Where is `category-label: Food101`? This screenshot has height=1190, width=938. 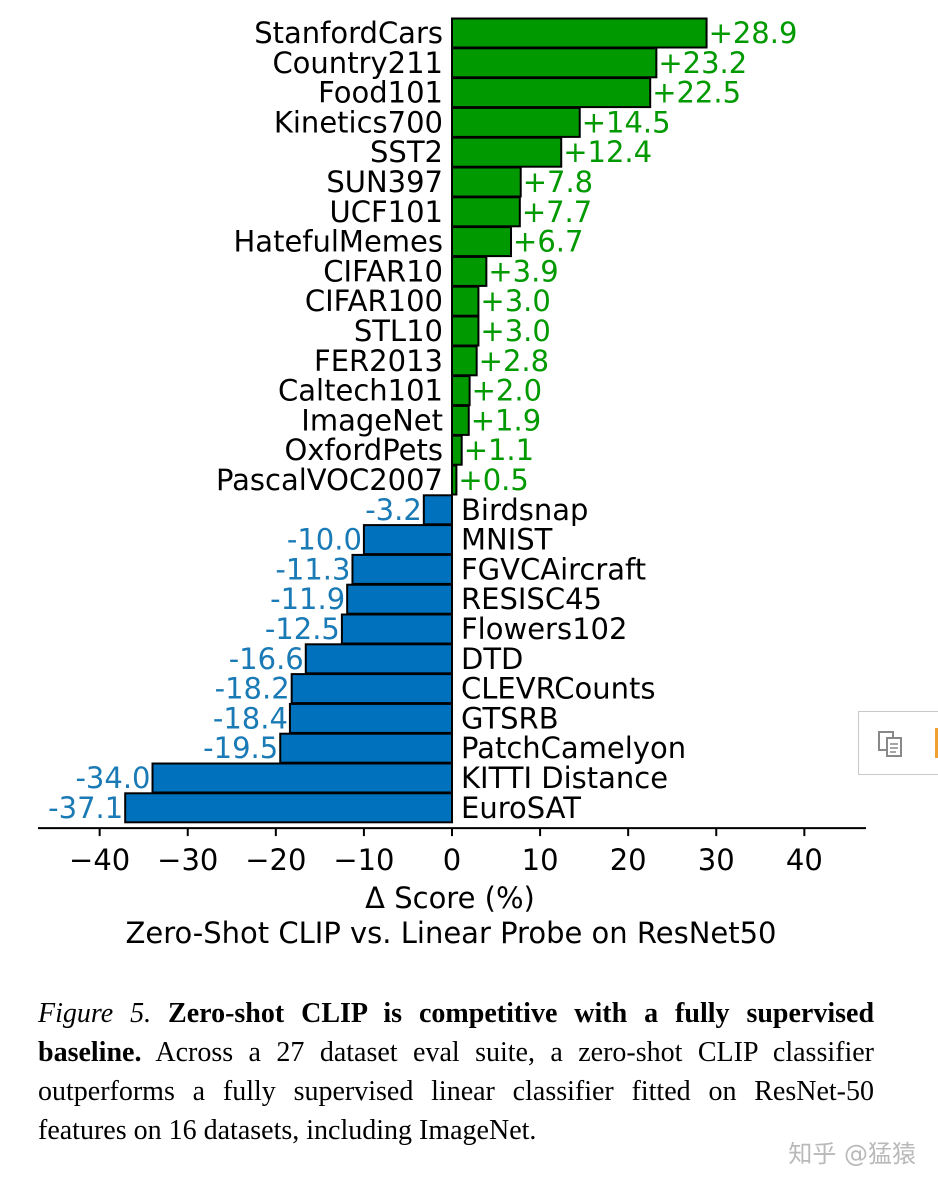 category-label: Food101 is located at coordinates (380, 93).